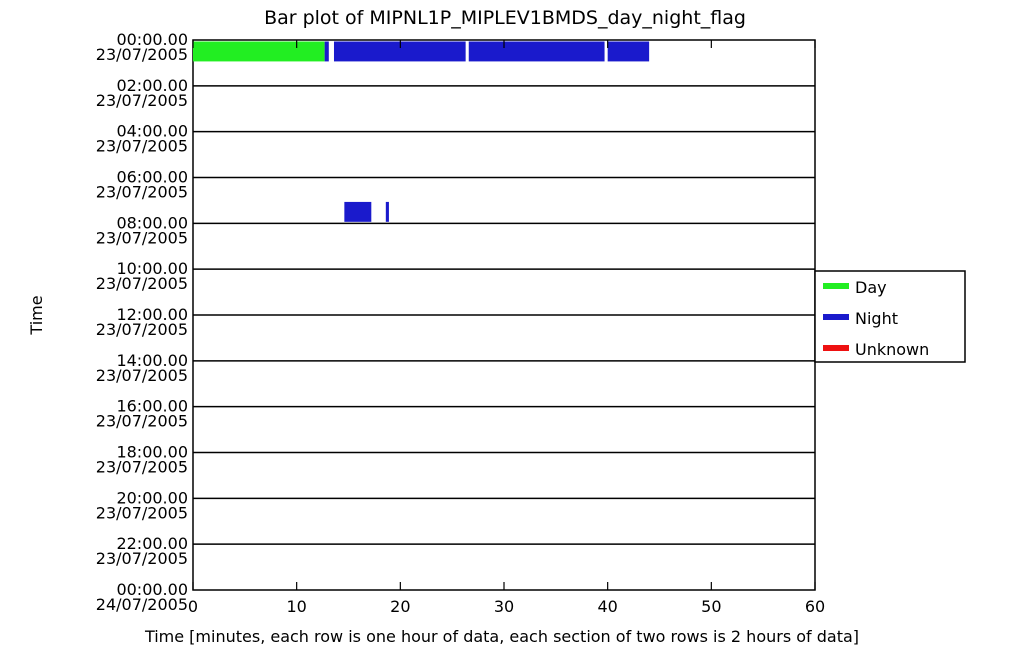 This screenshot has width=1016, height=663. Describe the element at coordinates (876, 318) in the screenshot. I see `legend-label-night: Night` at that location.